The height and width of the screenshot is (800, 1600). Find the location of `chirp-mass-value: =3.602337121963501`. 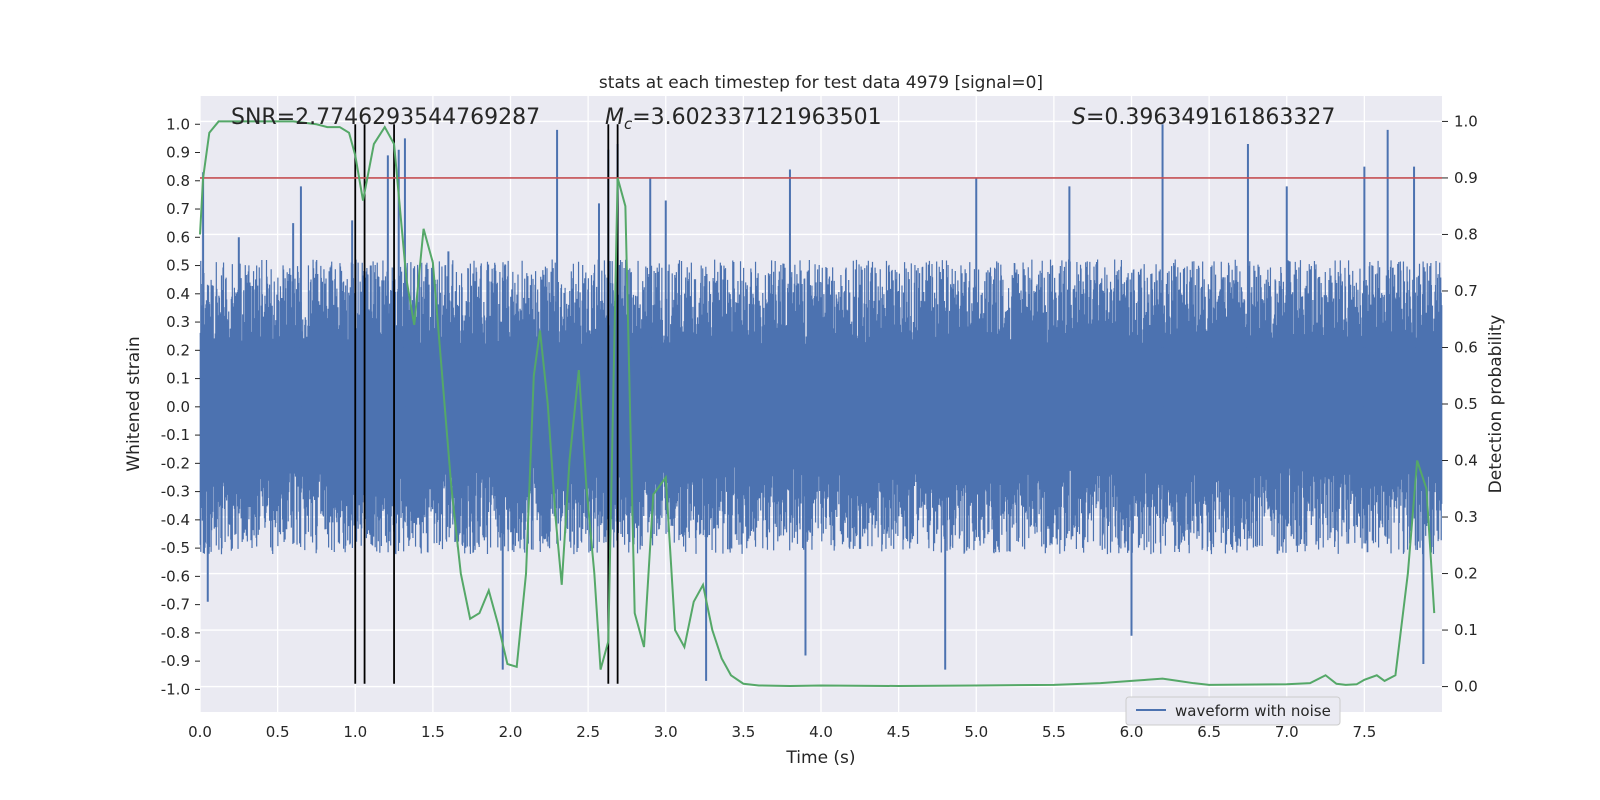

chirp-mass-value: =3.602337121963501 is located at coordinates (756, 117).